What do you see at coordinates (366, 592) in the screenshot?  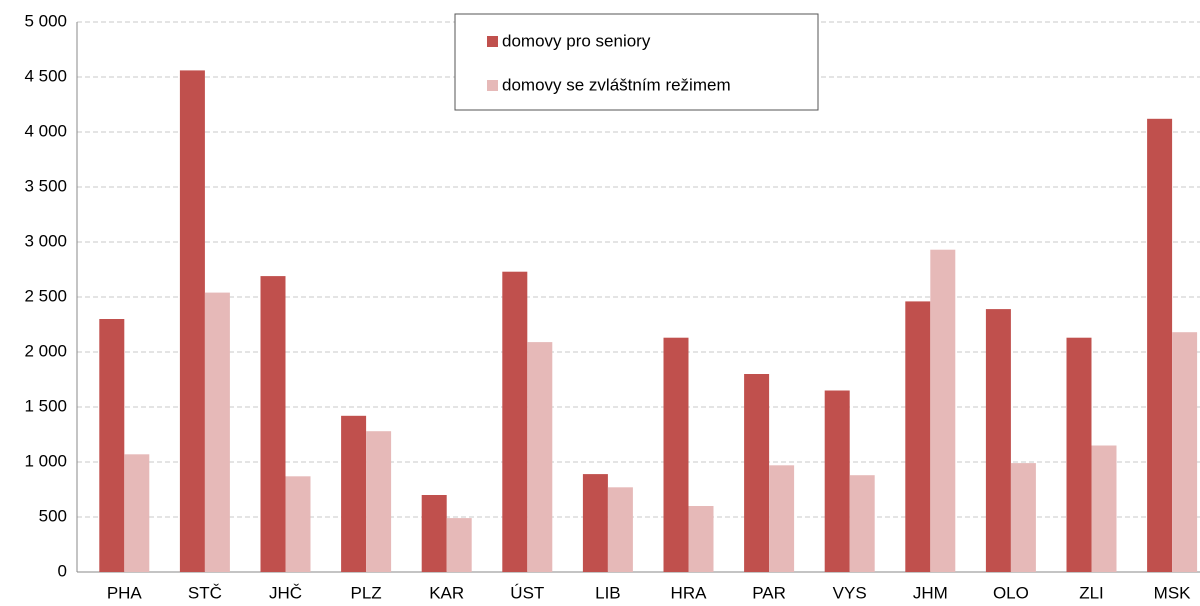 I see `x-tick-label: PLZ` at bounding box center [366, 592].